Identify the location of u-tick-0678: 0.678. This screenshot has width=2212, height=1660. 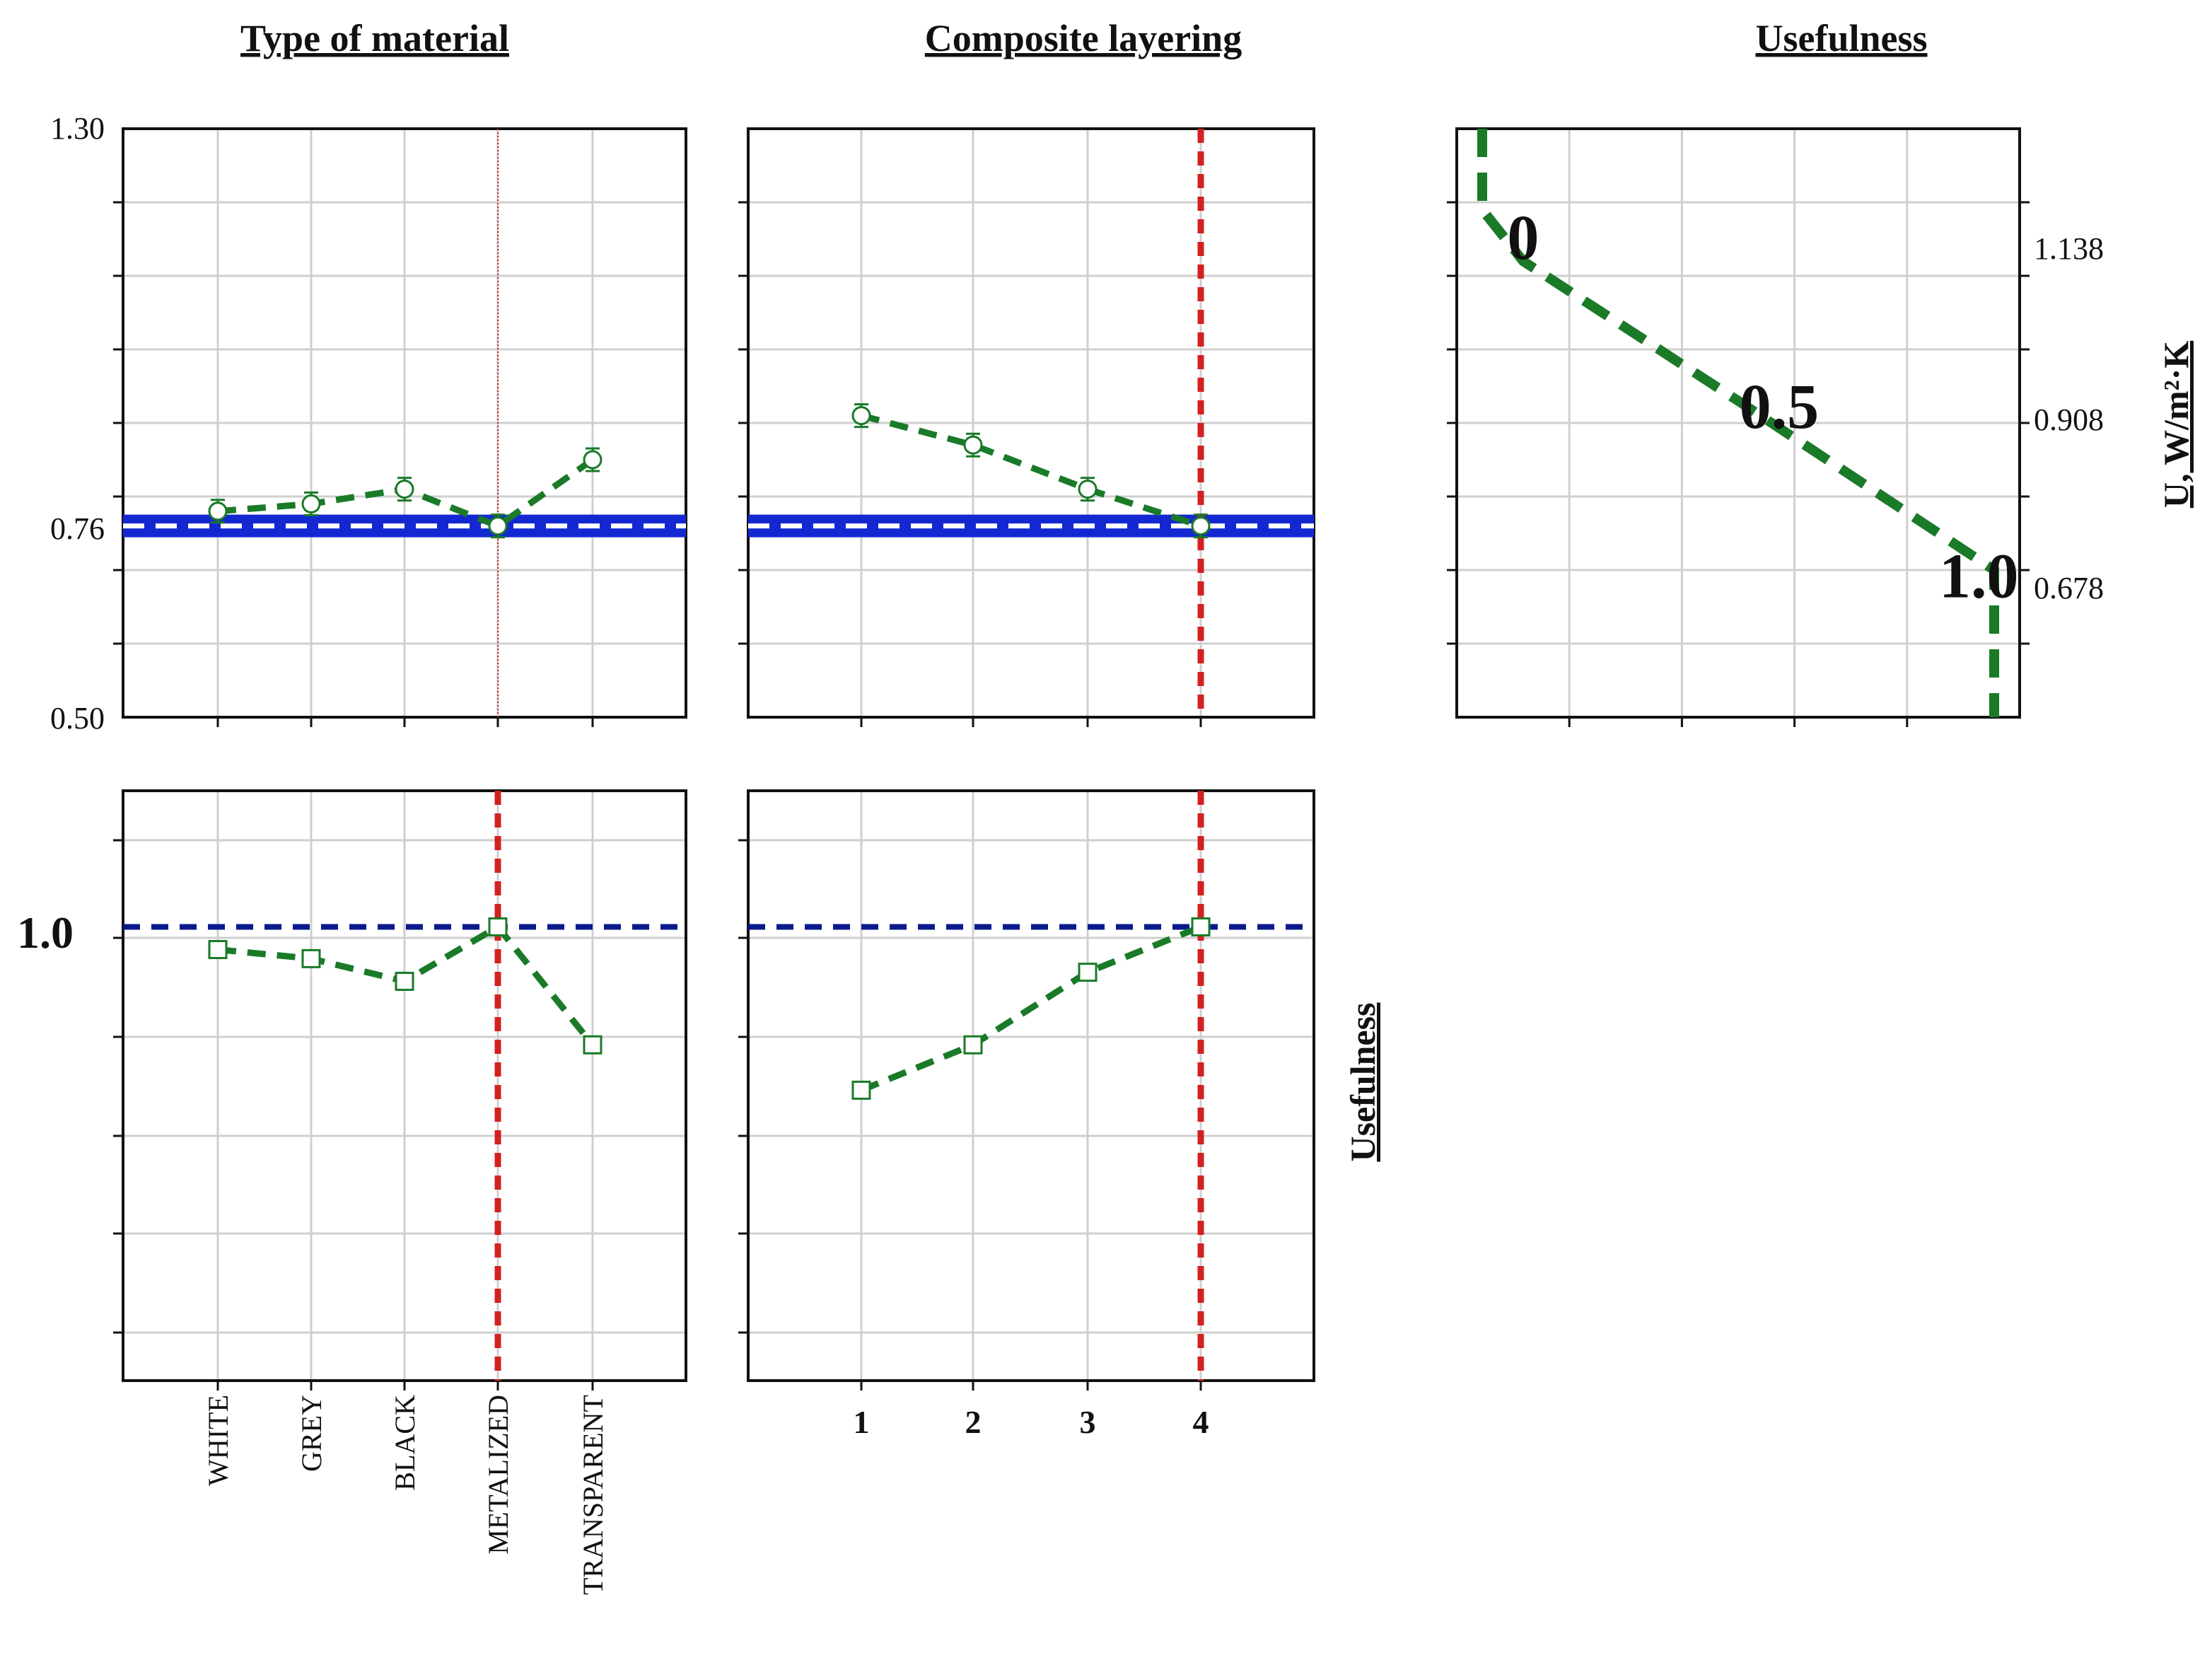
(2069, 588).